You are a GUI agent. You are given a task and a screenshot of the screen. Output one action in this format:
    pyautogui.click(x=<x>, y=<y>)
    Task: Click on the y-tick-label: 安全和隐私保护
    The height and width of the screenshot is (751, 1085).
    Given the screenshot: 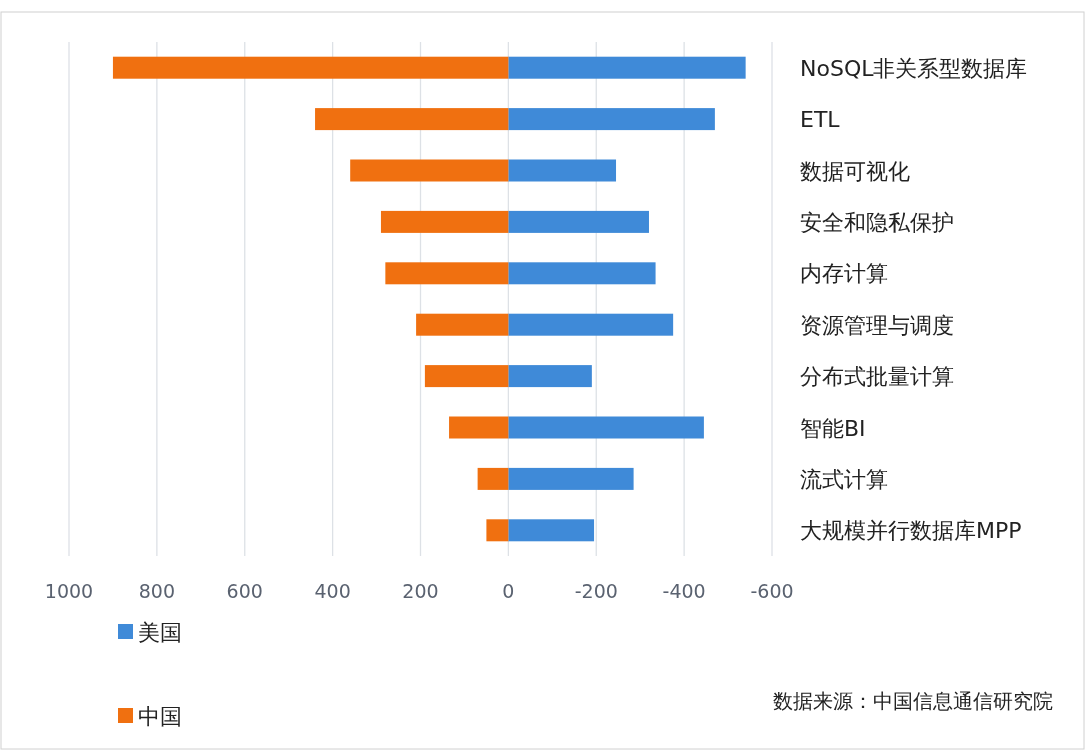 What is the action you would take?
    pyautogui.click(x=877, y=222)
    